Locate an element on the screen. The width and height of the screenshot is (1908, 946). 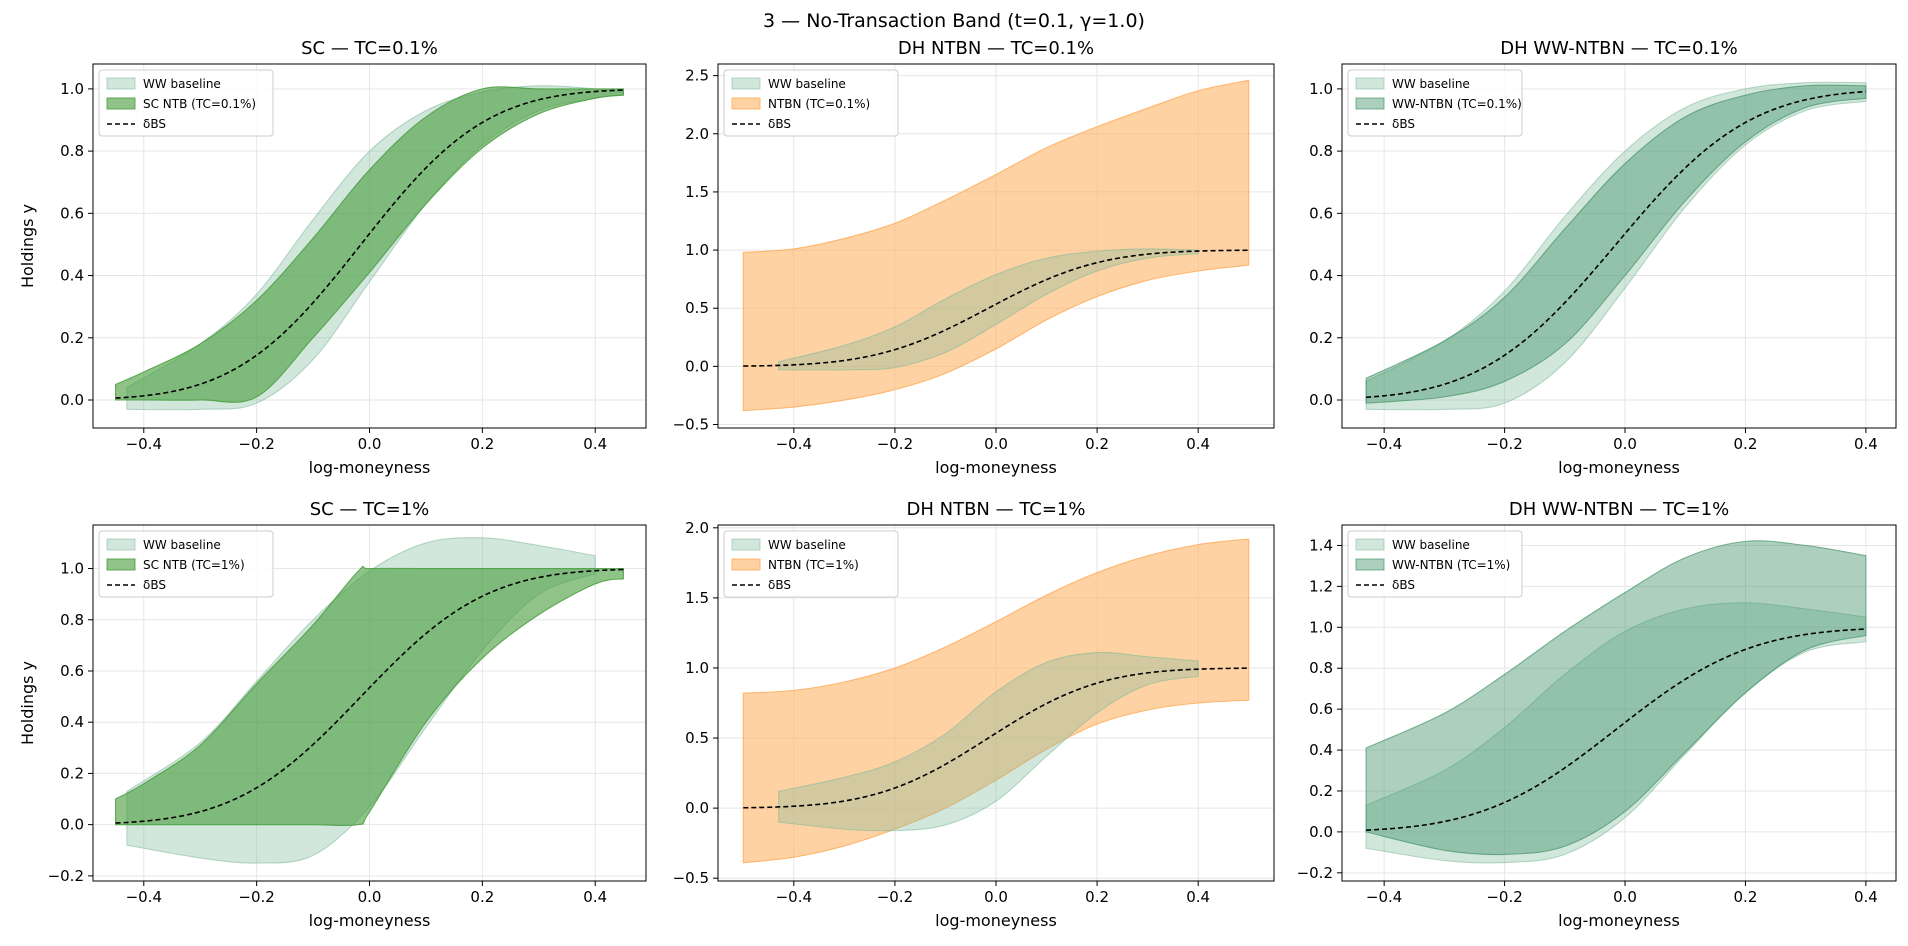
legend-label: NTBN (TC=1%) is located at coordinates (813, 565).